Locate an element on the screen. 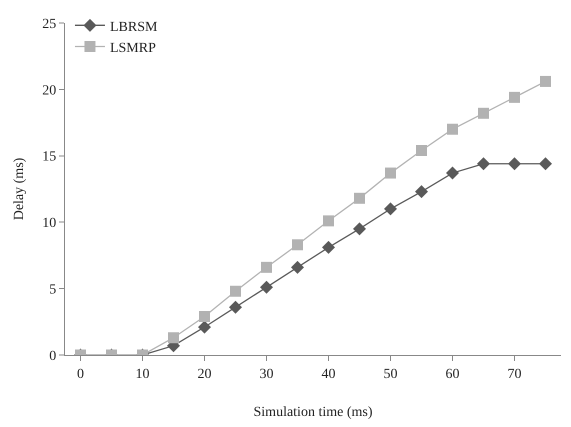  x-axis-title: Simulation time (ms) is located at coordinates (313, 412).